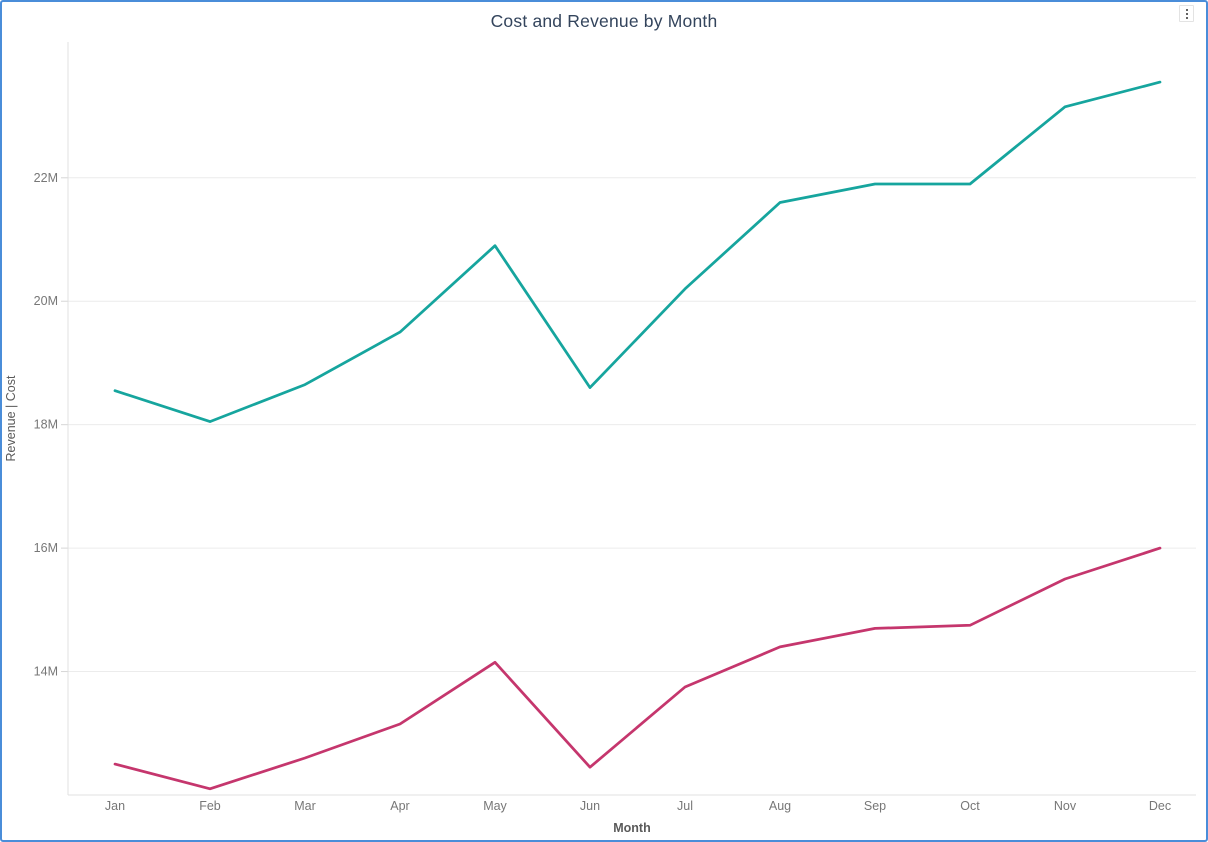  Describe the element at coordinates (46, 178) in the screenshot. I see `y-tick-label: 22M` at that location.